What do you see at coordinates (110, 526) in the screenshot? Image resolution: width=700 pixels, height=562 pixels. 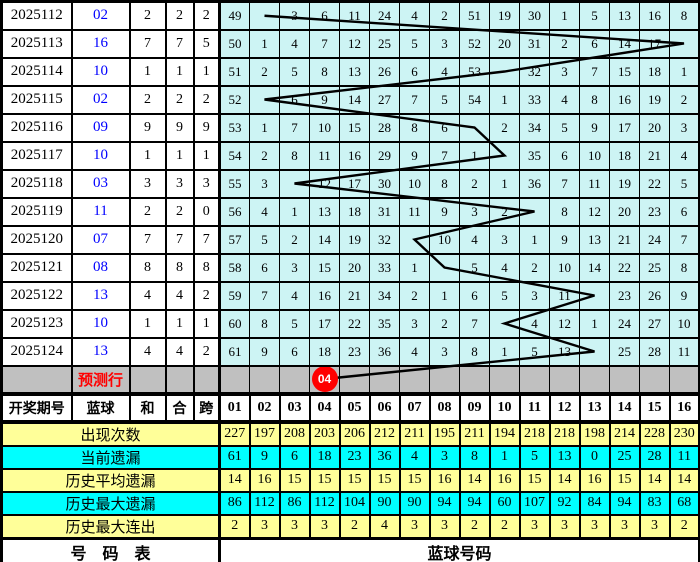 I see `stat-label: 历史最大连出` at bounding box center [110, 526].